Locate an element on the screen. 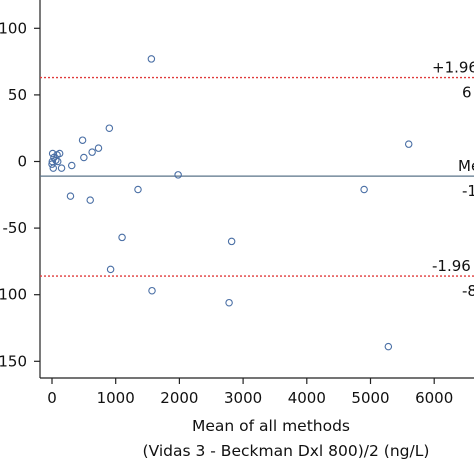 This screenshot has width=474, height=474. reference-value-upper: 6 is located at coordinates (467, 93).